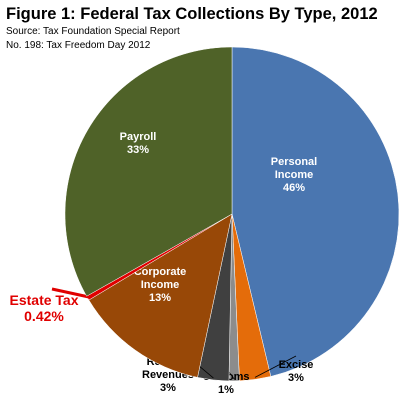 This screenshot has height=410, width=400. Describe the element at coordinates (93, 31) in the screenshot. I see `chart-source: Source: Tax Foundation Special Report` at that location.